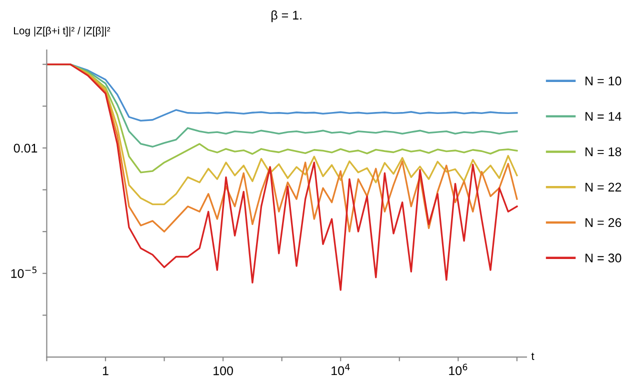 The width and height of the screenshot is (623, 379). Describe the element at coordinates (223, 371) in the screenshot. I see `x-tick-label: 100` at that location.